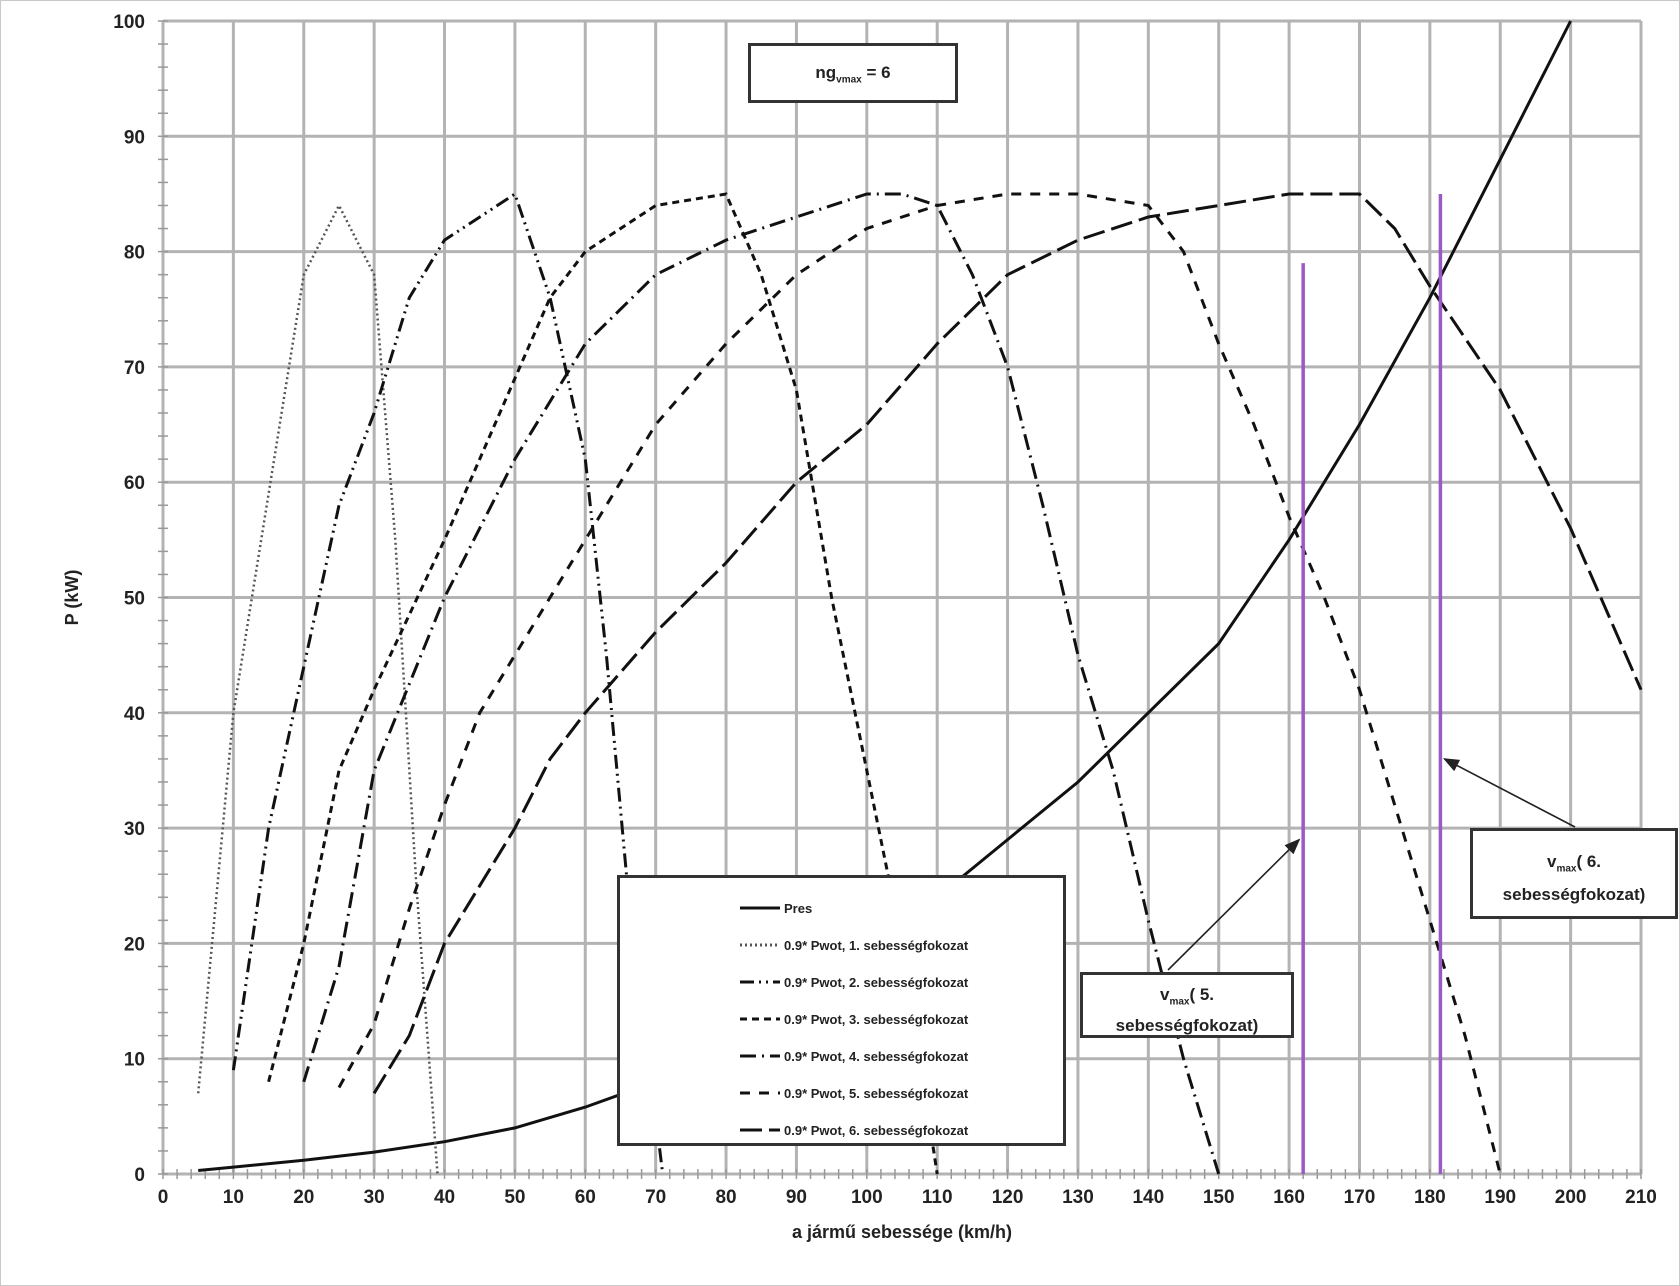 This screenshot has width=1680, height=1286. I want to click on vmax5-main: v, so click(1164, 994).